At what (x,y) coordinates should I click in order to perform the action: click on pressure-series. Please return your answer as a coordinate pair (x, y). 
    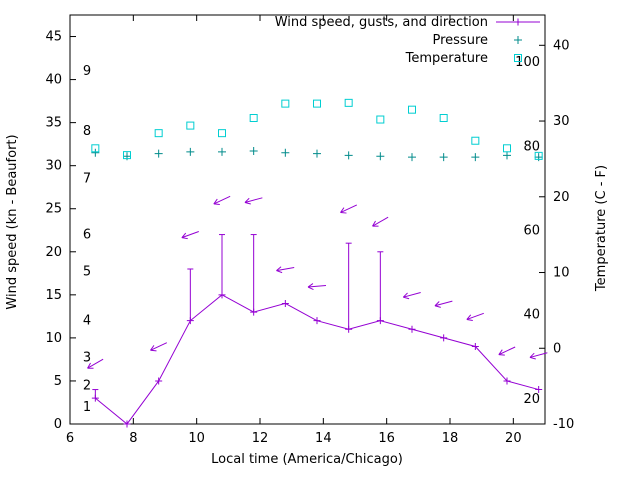
    Looking at the image, I should click on (317, 154).